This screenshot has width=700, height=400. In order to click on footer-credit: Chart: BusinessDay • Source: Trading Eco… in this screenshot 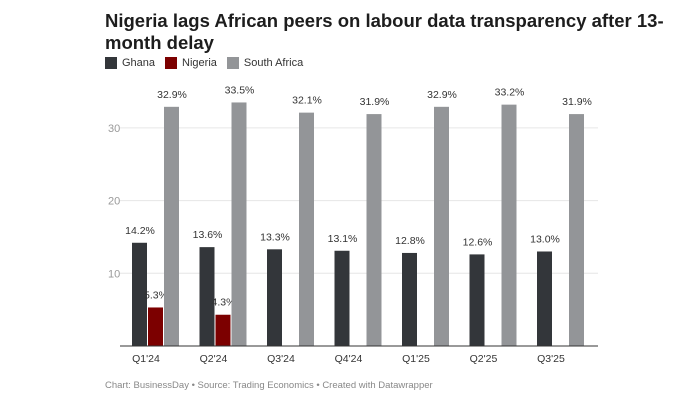, I will do `click(269, 385)`.